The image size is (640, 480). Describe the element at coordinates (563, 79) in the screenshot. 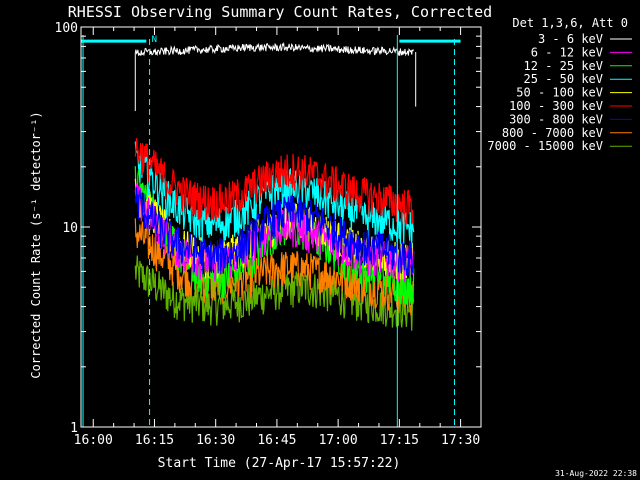

I see `legend-label: 25 - 50 keV` at that location.